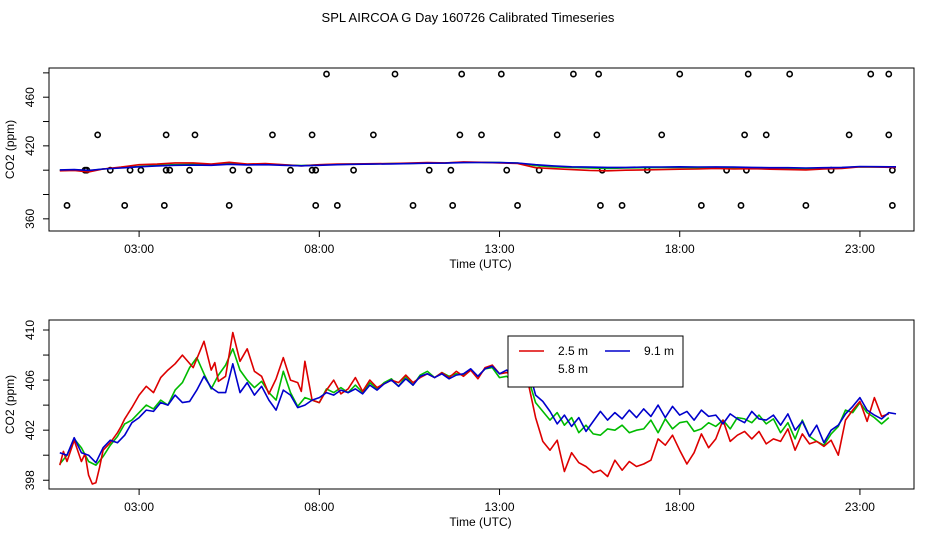  What do you see at coordinates (30, 430) in the screenshot?
I see `y-tick-label: 402` at bounding box center [30, 430].